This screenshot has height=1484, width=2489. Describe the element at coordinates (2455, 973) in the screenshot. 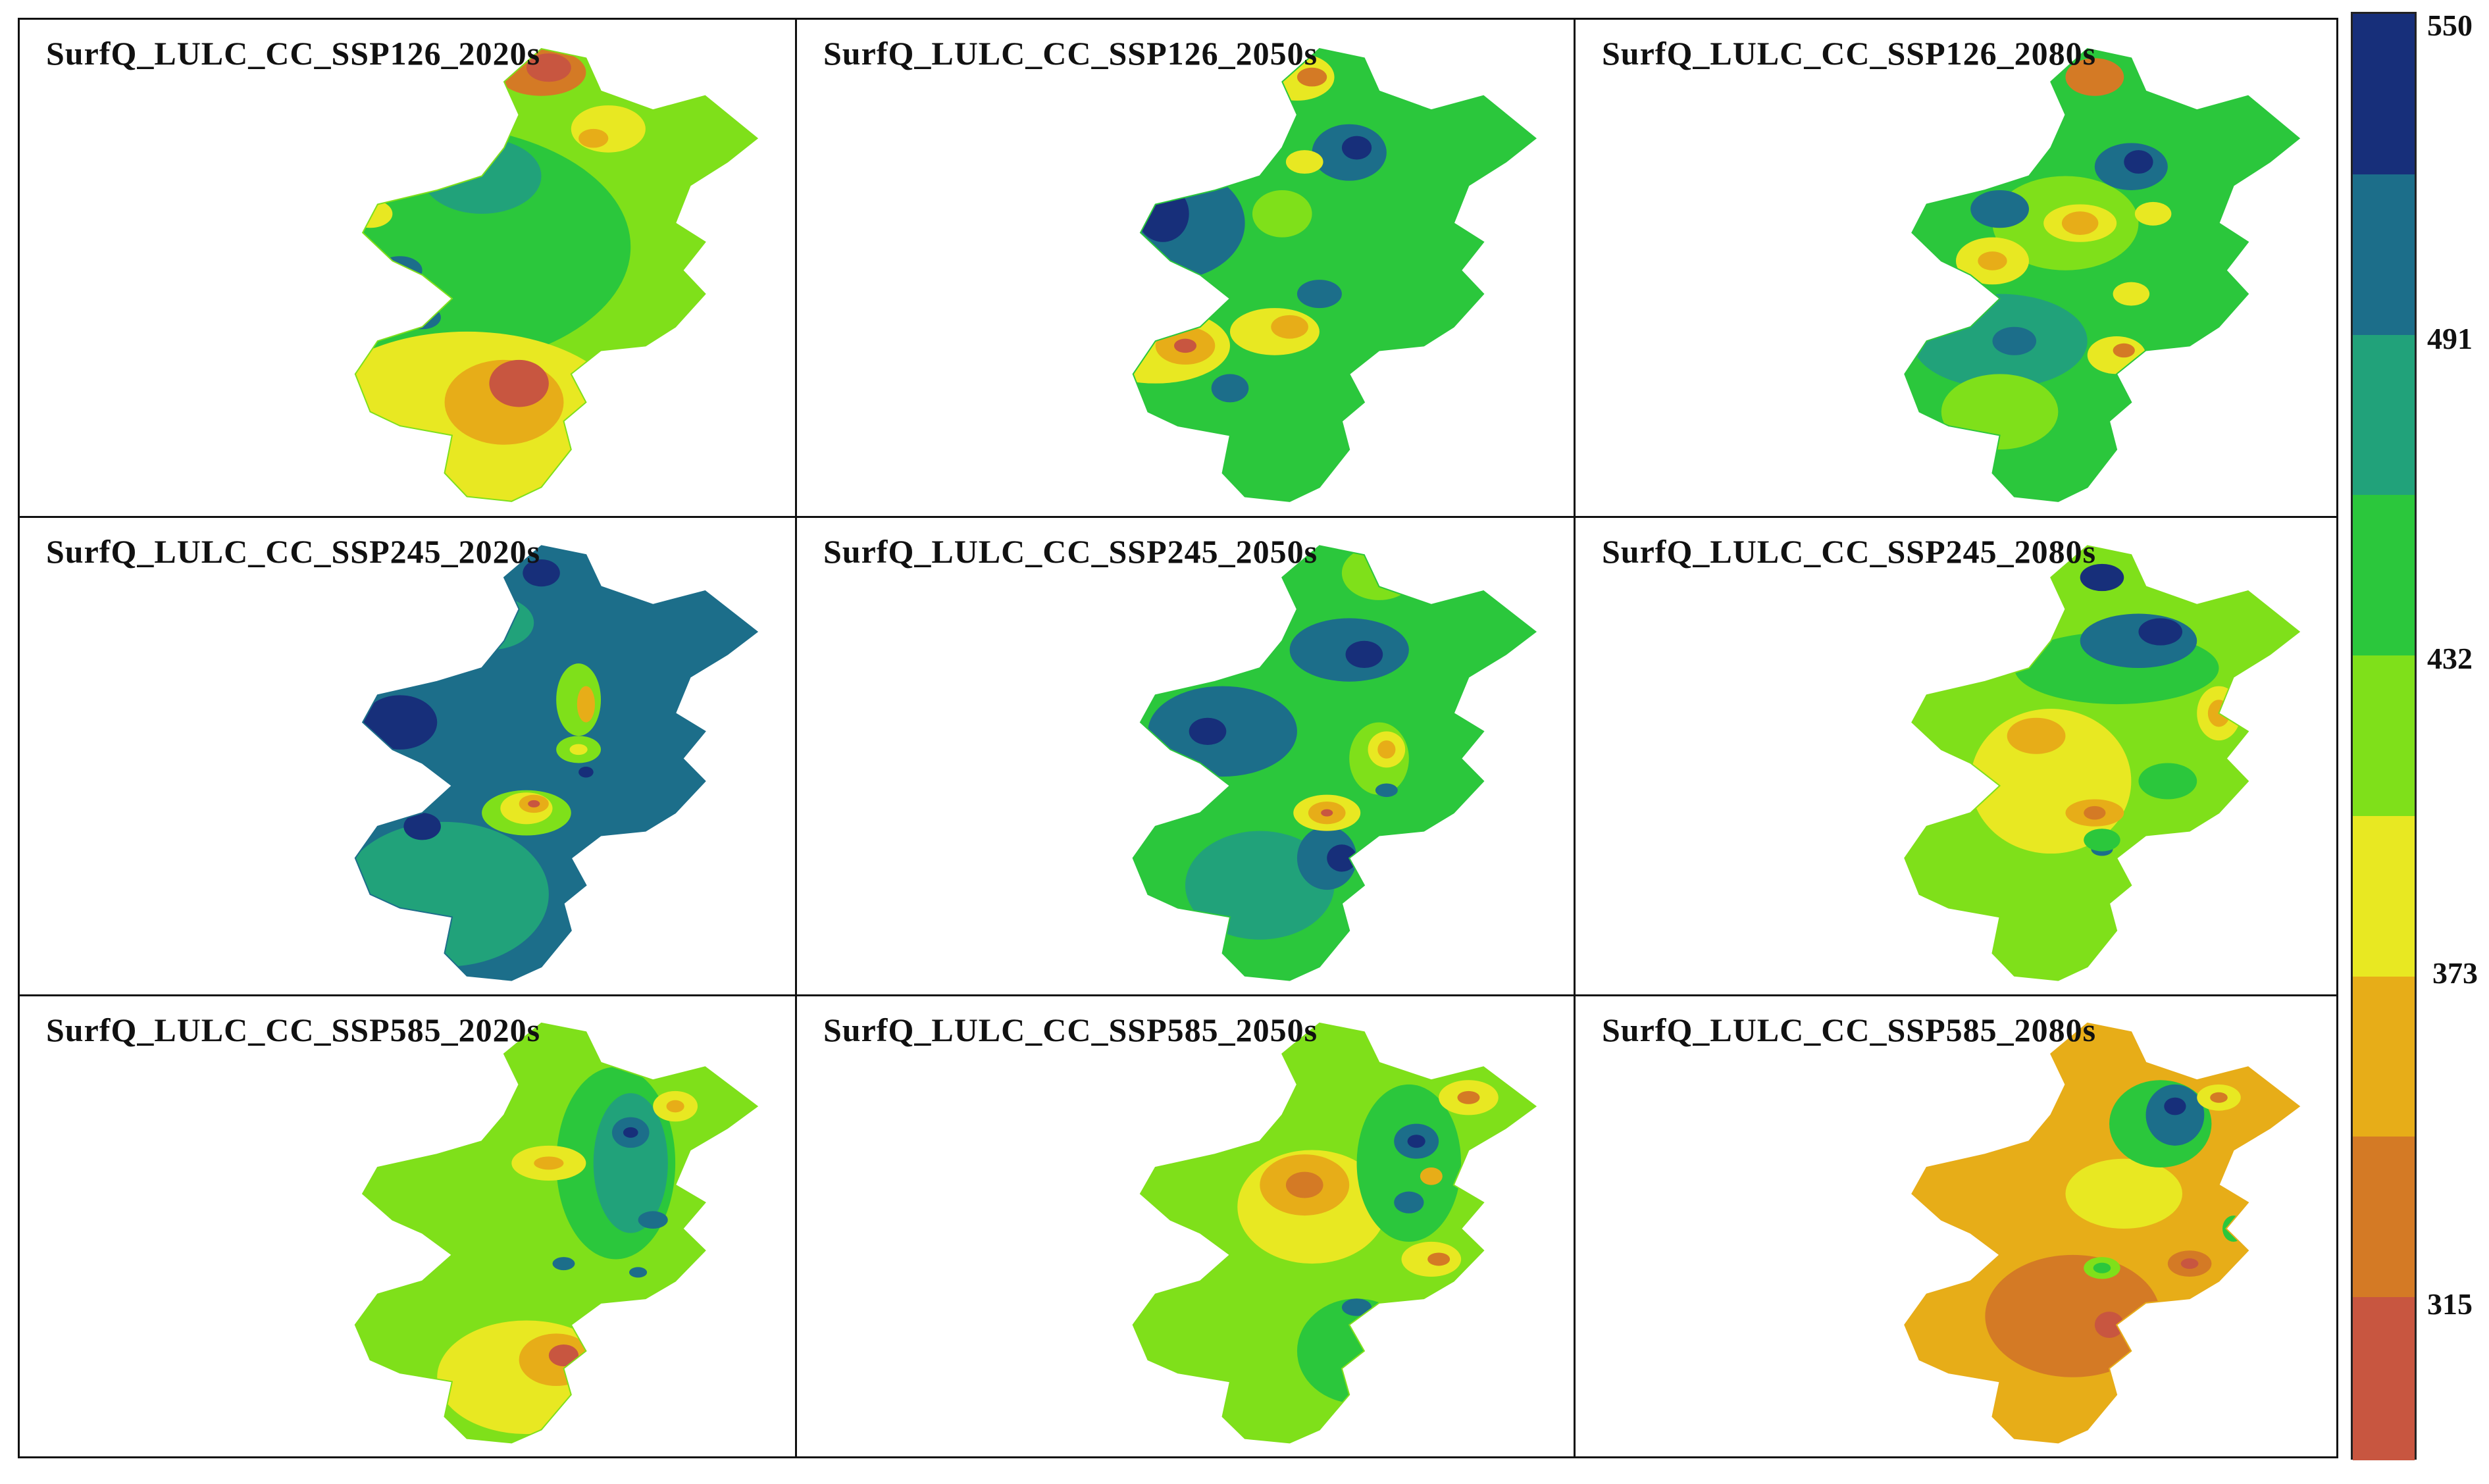

I see `legend-label-373: 373` at that location.